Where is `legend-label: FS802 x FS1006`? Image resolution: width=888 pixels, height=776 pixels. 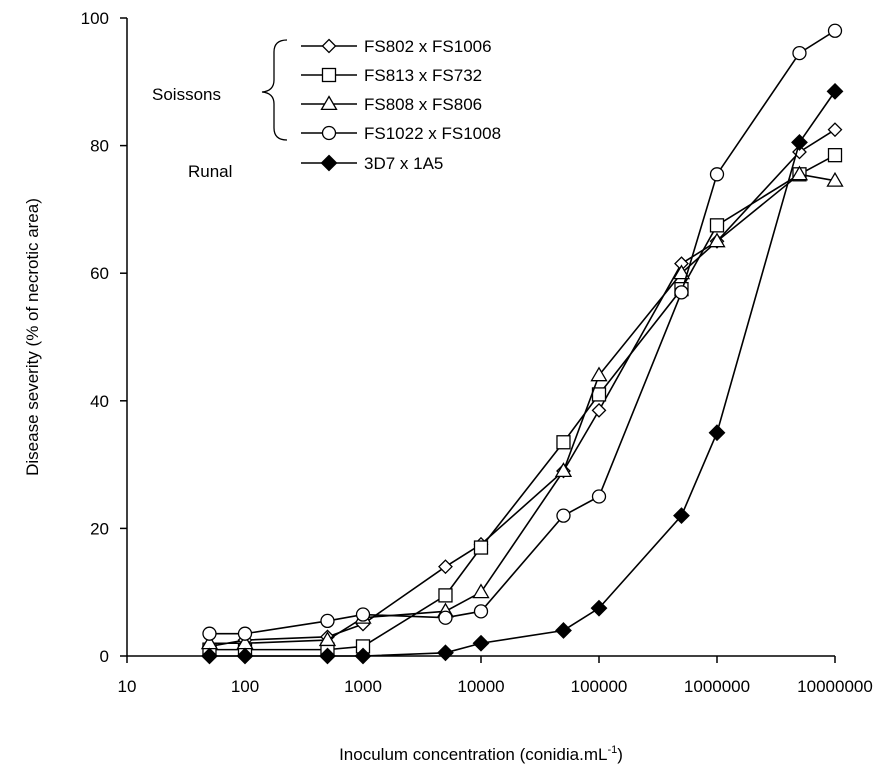 legend-label: FS802 x FS1006 is located at coordinates (428, 46).